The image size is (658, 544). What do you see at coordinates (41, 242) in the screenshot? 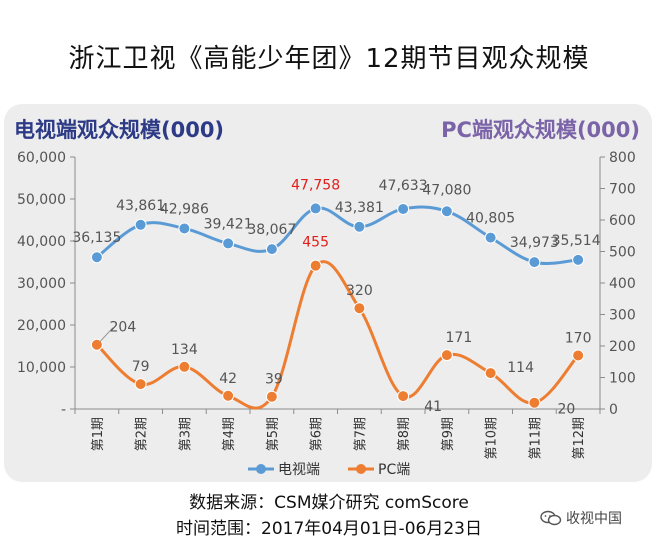
I see `left-tick-label: 40,000` at bounding box center [41, 242].